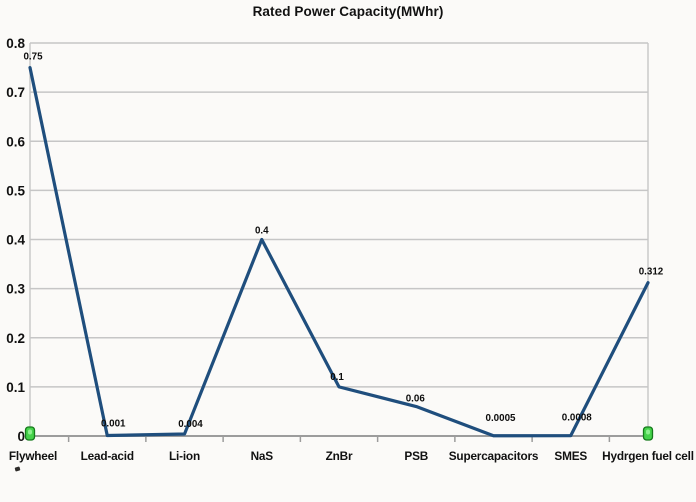  What do you see at coordinates (15, 387) in the screenshot?
I see `y-axis-label: 0.1` at bounding box center [15, 387].